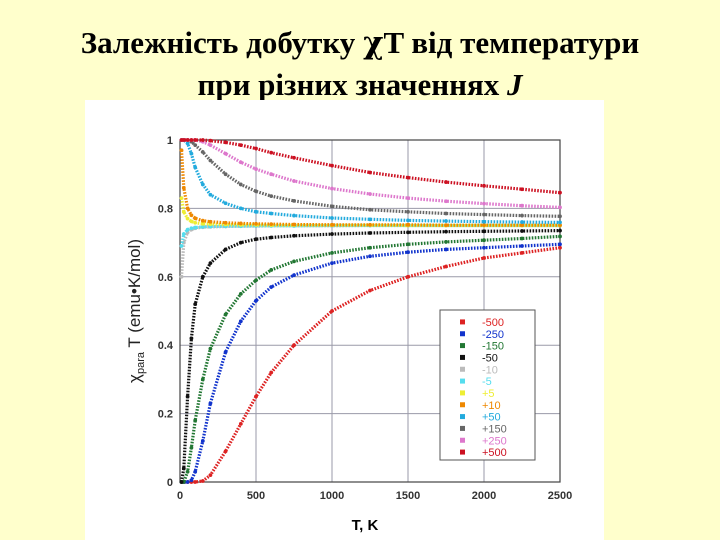 Image resolution: width=720 pixels, height=540 pixels. I want to click on x-tick-label: 1500, so click(408, 496).